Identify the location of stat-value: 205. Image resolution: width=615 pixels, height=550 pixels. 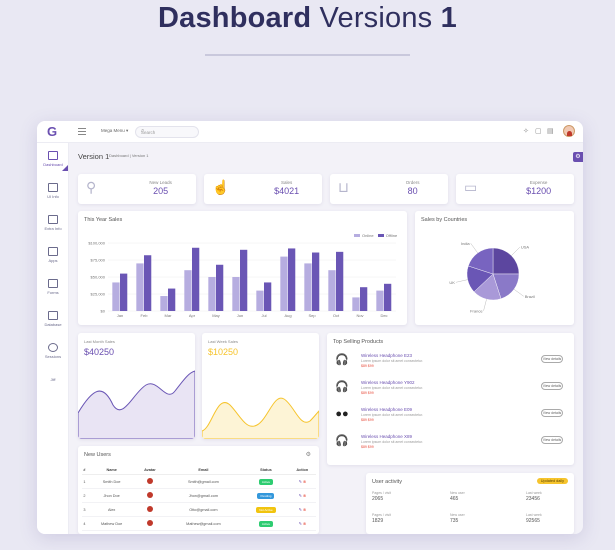
(161, 191).